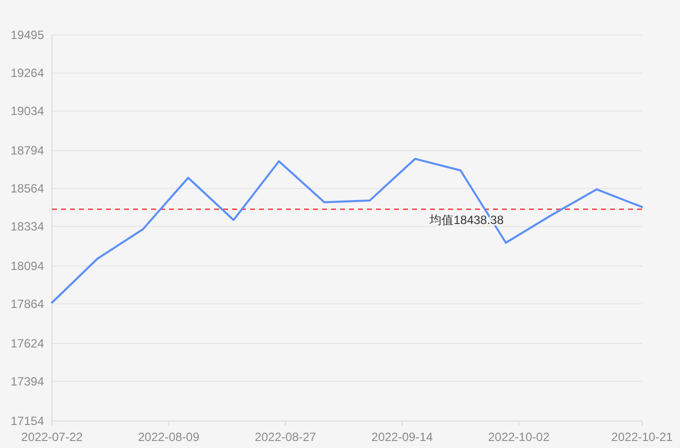  What do you see at coordinates (402, 437) in the screenshot?
I see `x-tick-label: 2022-09-14` at bounding box center [402, 437].